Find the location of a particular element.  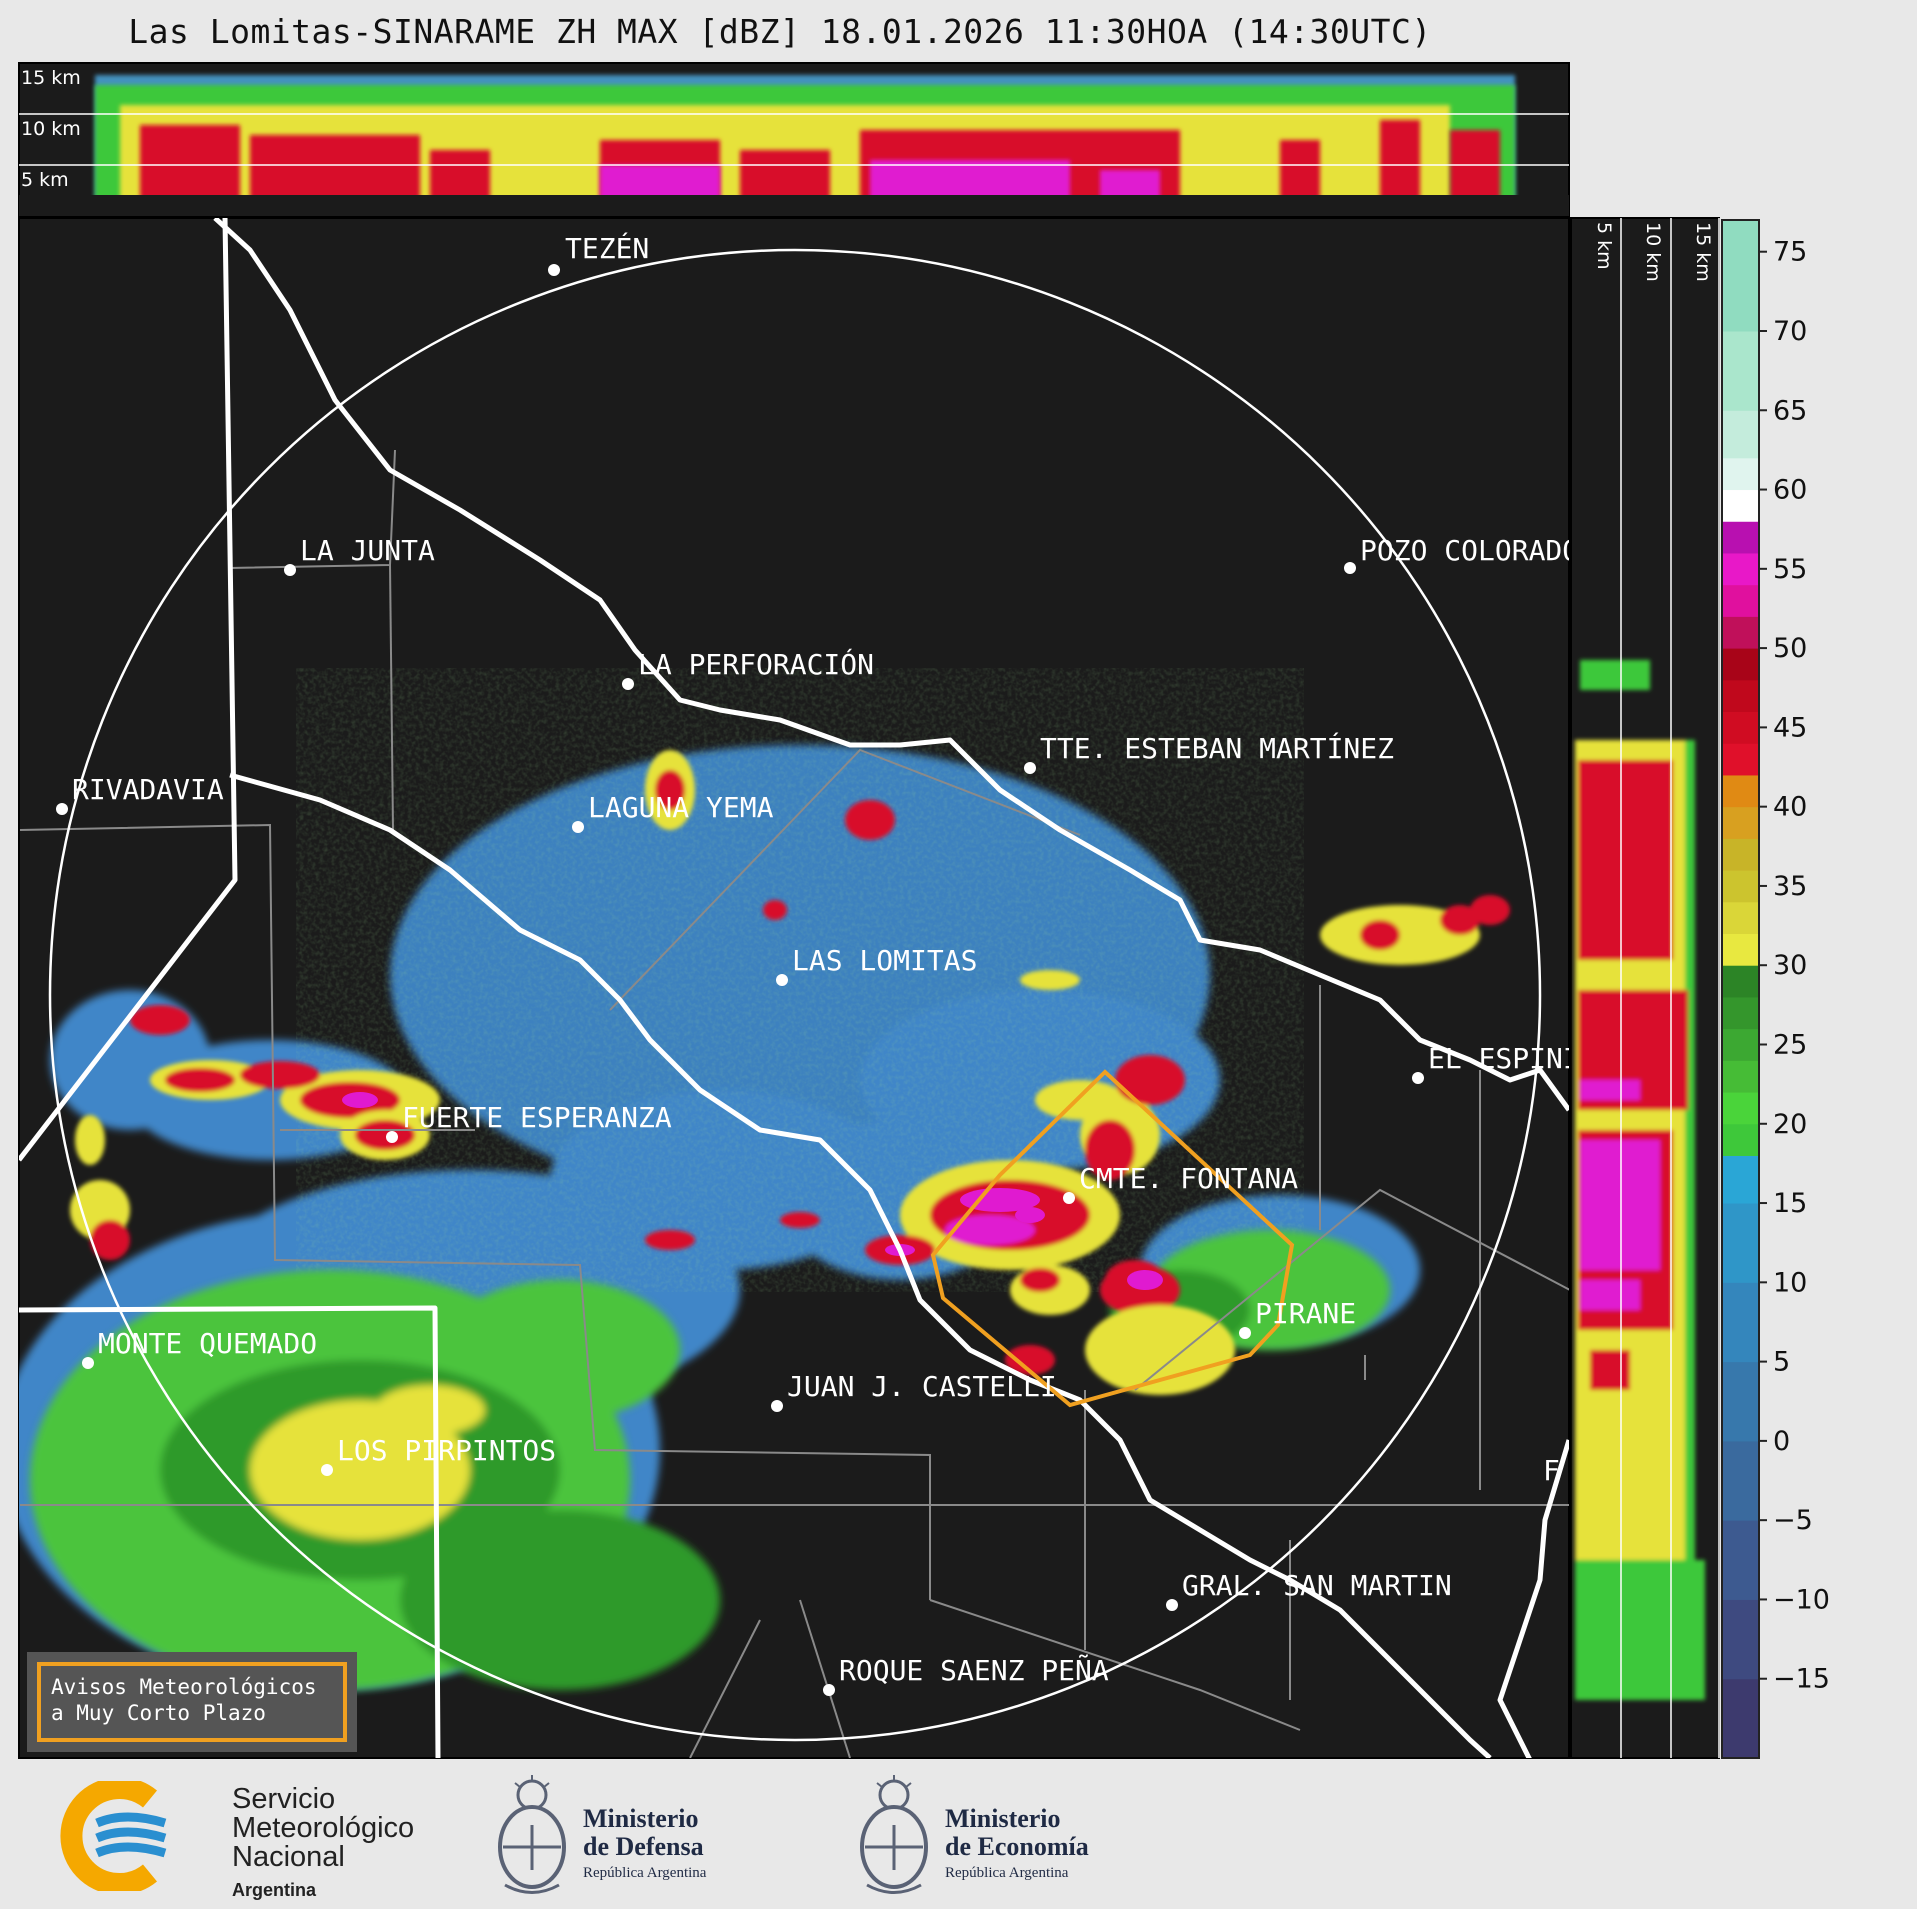

svg-text: FUERTE ESPERANZA is located at coordinates (537, 1117).